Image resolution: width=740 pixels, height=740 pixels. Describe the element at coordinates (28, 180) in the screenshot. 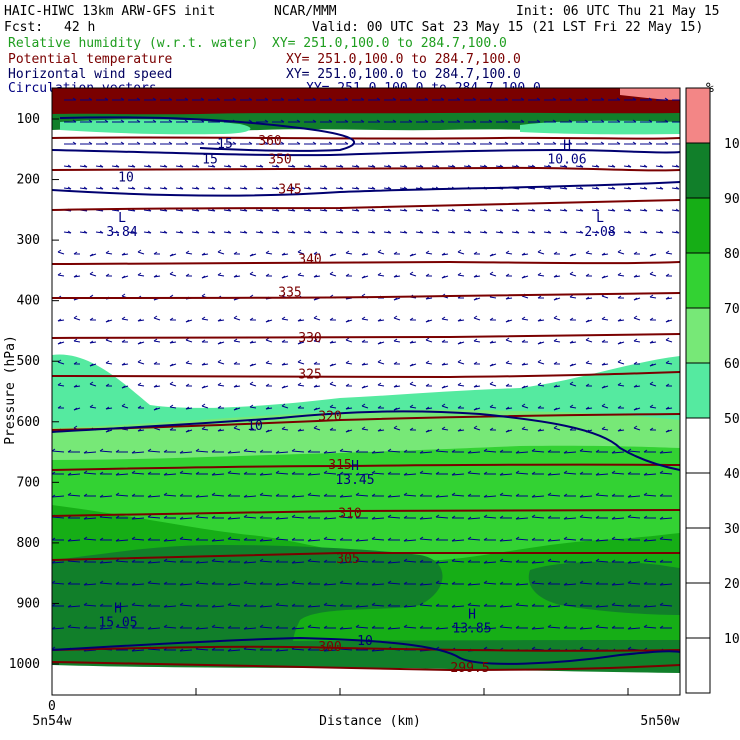

I see `y-tick-label: 200` at that location.